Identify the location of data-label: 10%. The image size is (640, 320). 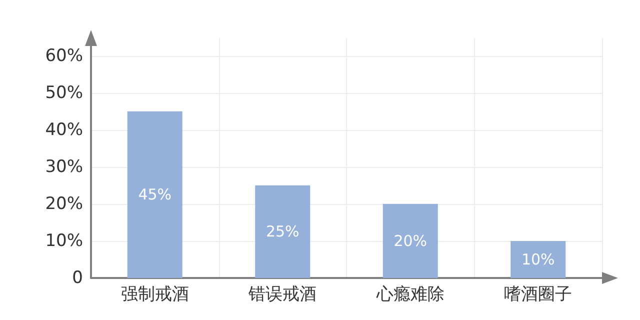
(538, 259).